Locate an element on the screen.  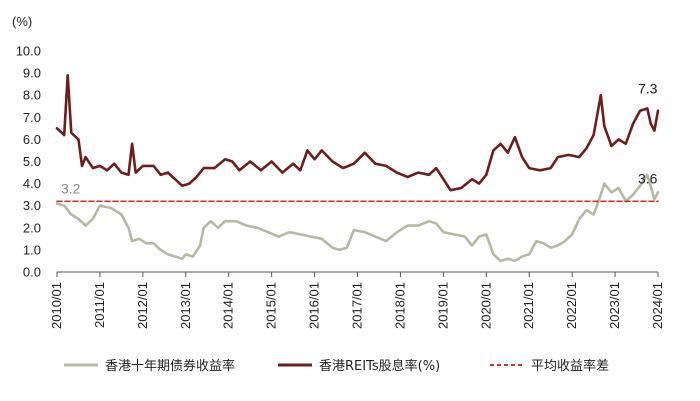
legend: 香港十年期债券收益率 香港REITs股息率(%) 平均收益率差 is located at coordinates (336, 366).